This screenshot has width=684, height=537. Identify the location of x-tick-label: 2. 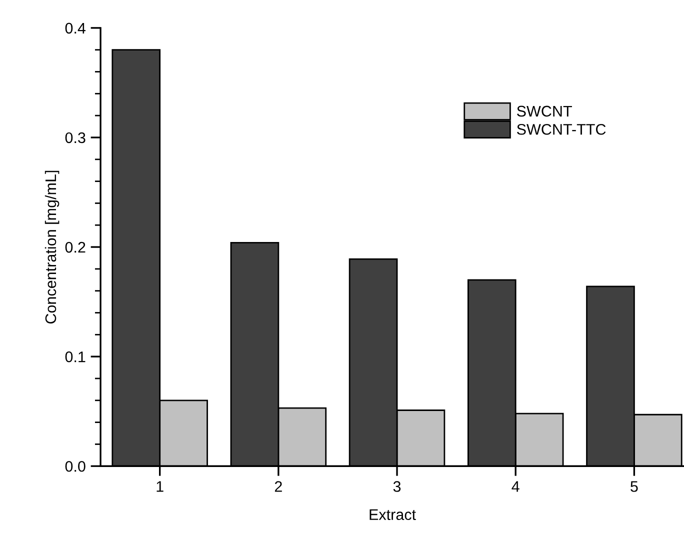
(278, 486).